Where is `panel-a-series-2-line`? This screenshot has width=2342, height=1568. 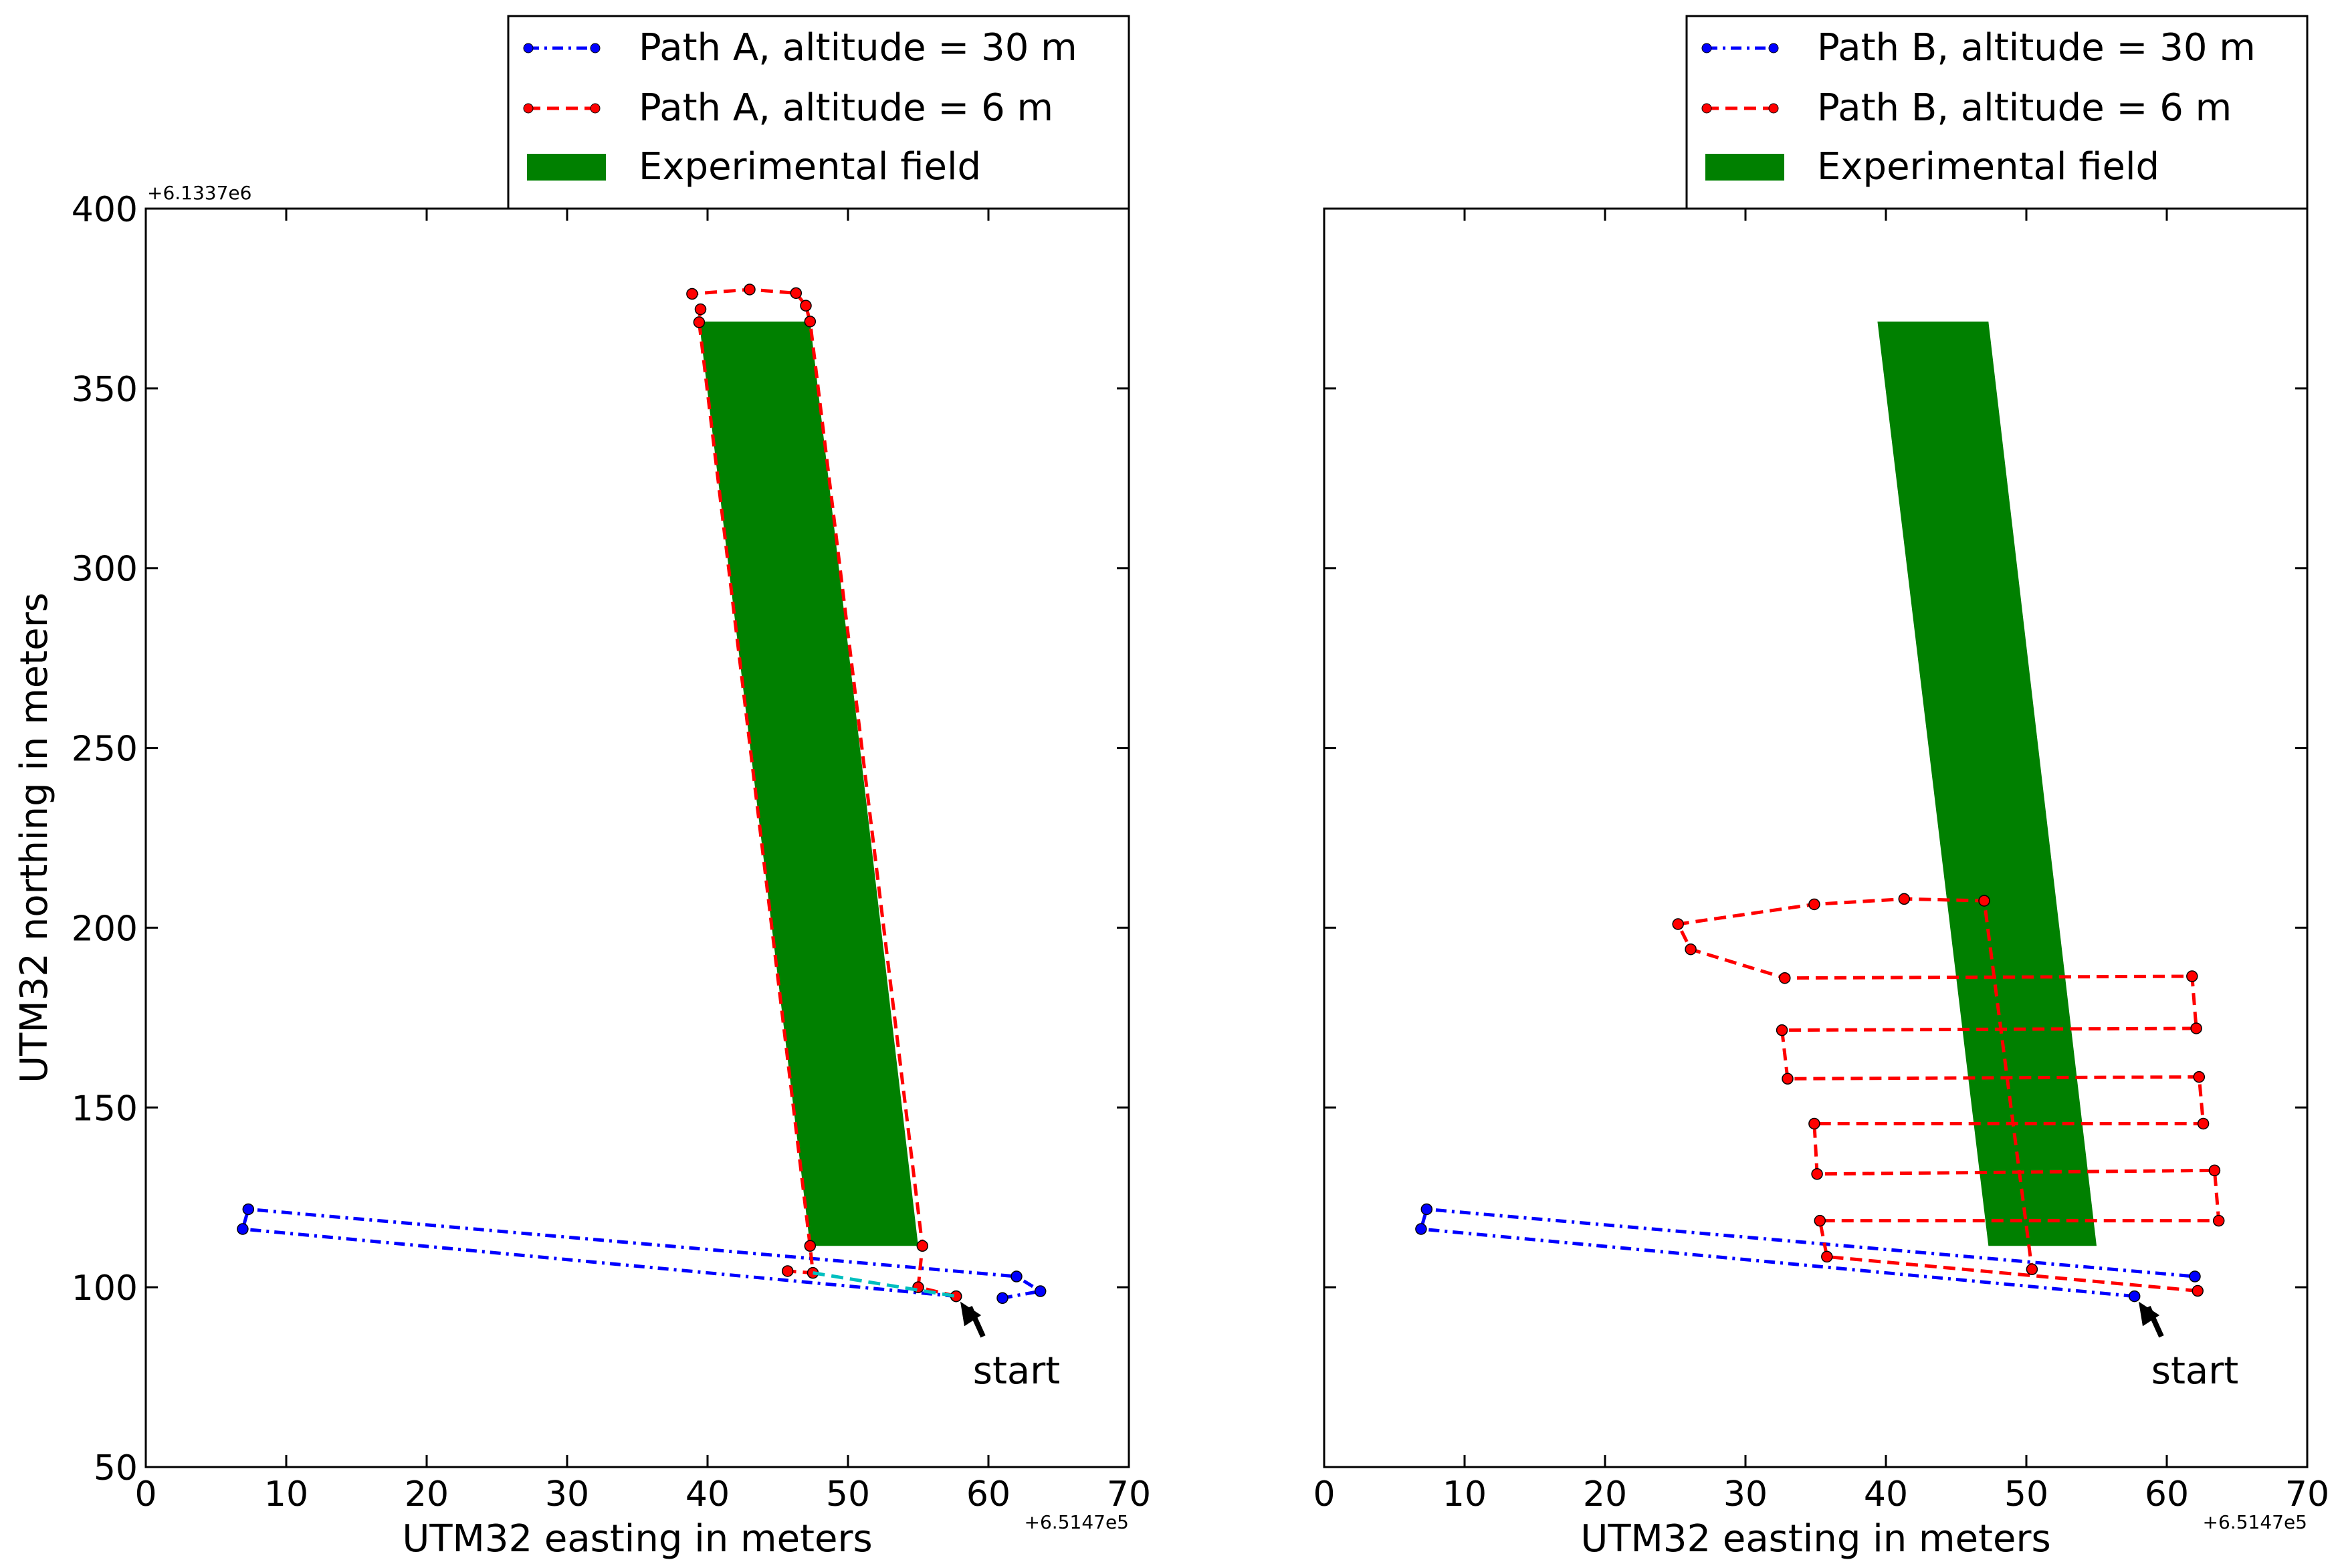 panel-a-series-2-line is located at coordinates (885, 1285).